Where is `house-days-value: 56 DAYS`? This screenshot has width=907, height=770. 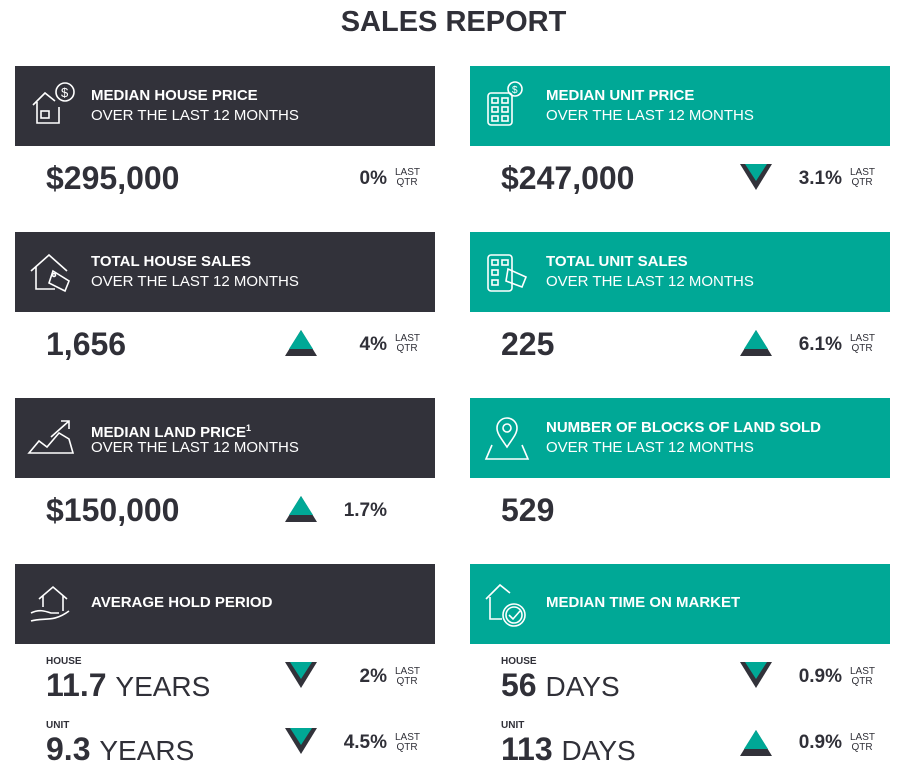
house-days-value: 56 DAYS is located at coordinates (560, 685).